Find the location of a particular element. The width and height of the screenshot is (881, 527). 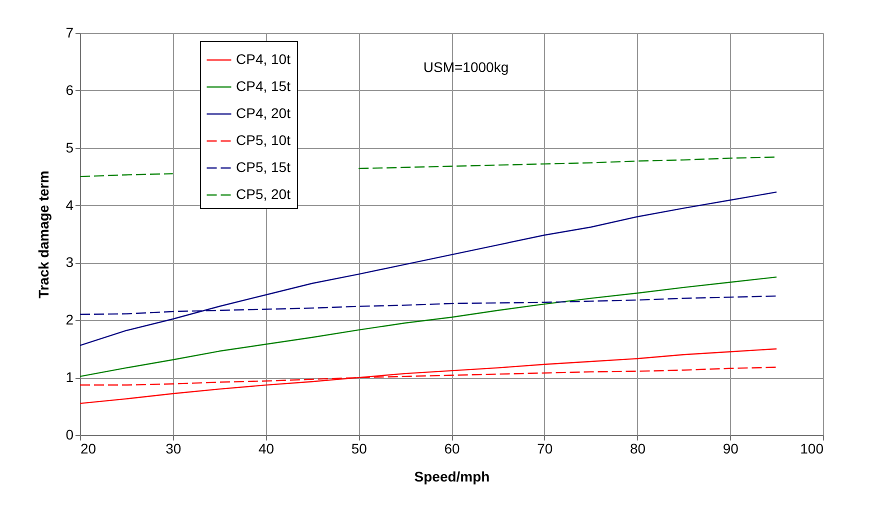

line-series is located at coordinates (428, 376).